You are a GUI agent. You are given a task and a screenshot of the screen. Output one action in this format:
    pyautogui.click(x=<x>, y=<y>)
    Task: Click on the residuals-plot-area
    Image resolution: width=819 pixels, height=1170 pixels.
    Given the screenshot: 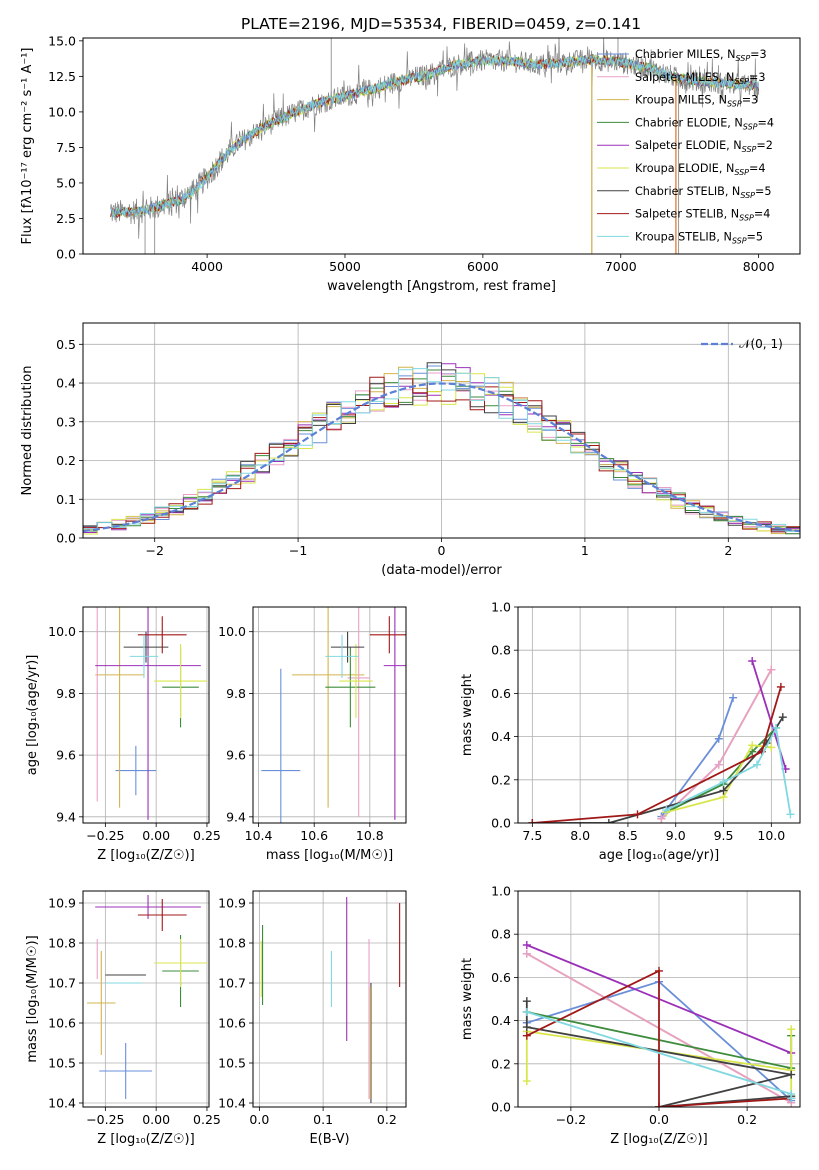 What is the action you would take?
    pyautogui.click(x=441, y=448)
    